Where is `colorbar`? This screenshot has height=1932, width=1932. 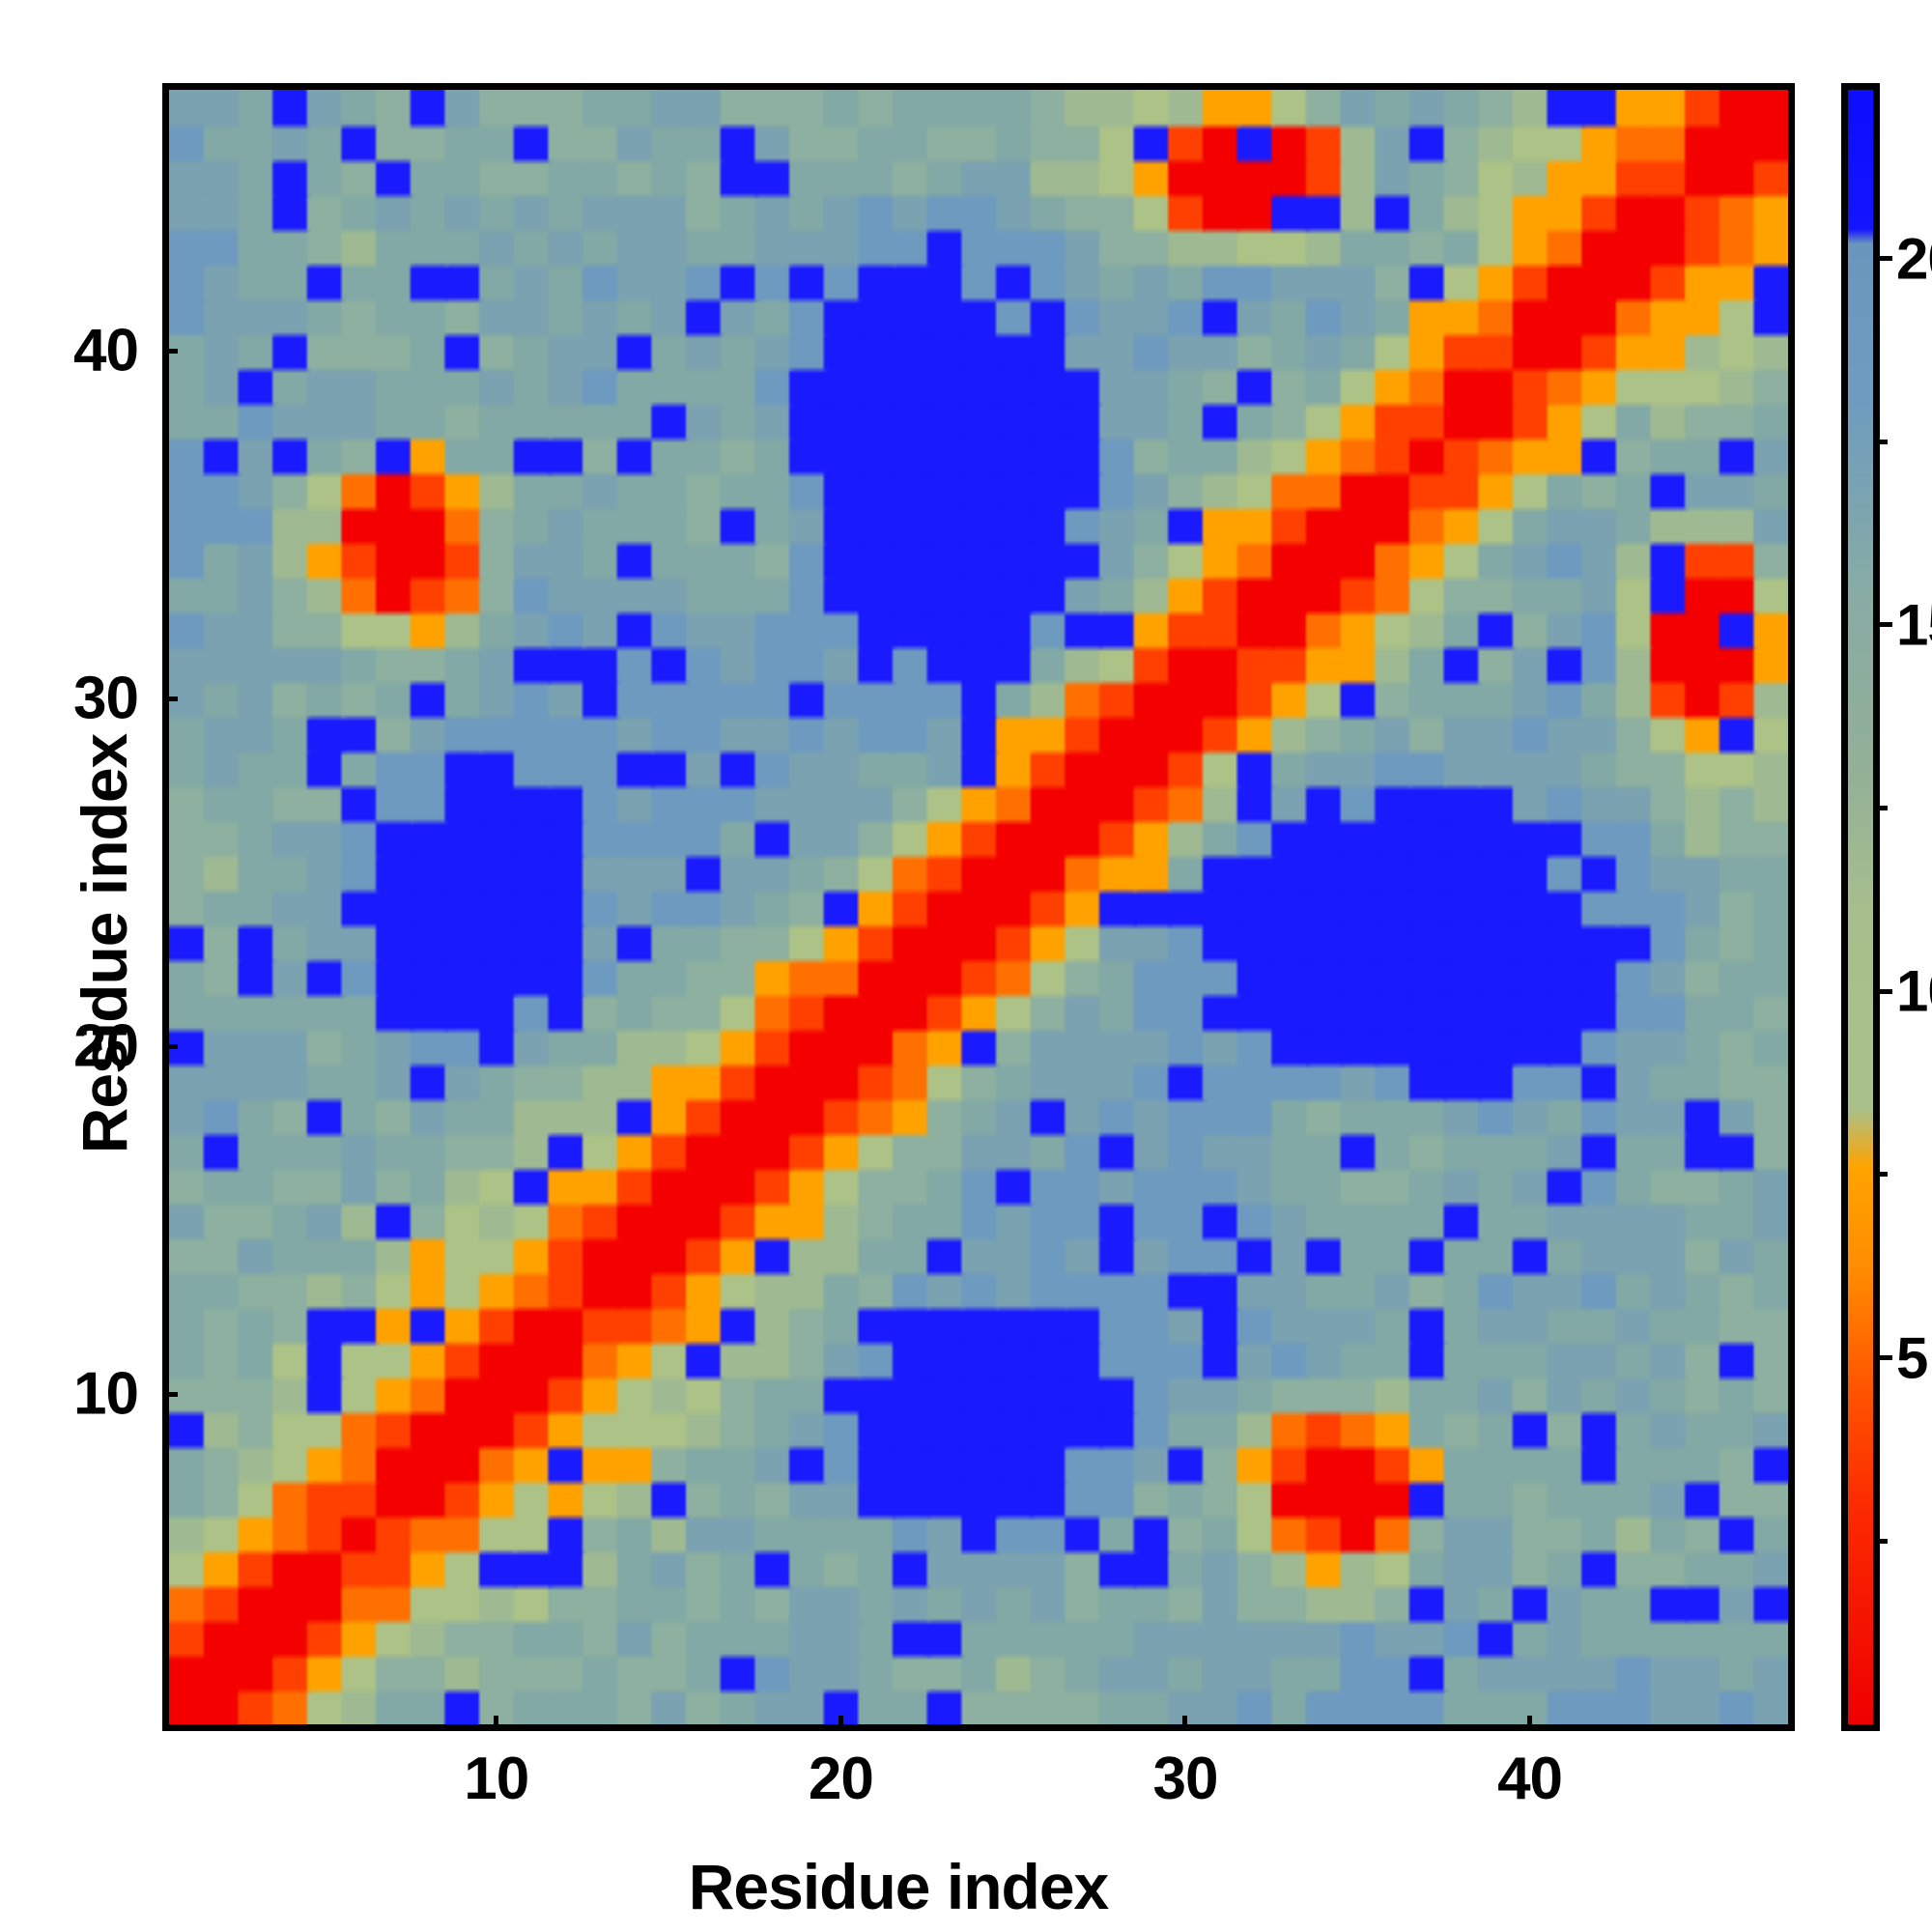
colorbar is located at coordinates (1860, 907).